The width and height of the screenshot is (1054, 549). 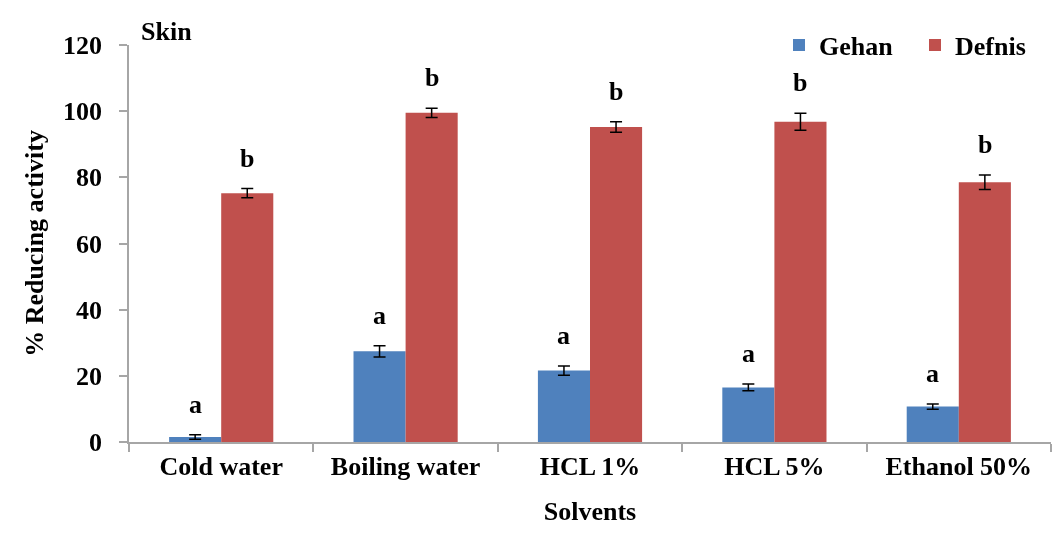 What do you see at coordinates (34, 243) in the screenshot?
I see `y-axis-title: % Reducing activity` at bounding box center [34, 243].